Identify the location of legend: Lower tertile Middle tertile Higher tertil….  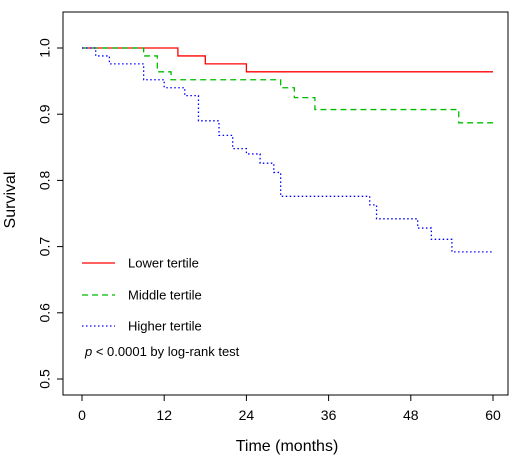
(142, 295).